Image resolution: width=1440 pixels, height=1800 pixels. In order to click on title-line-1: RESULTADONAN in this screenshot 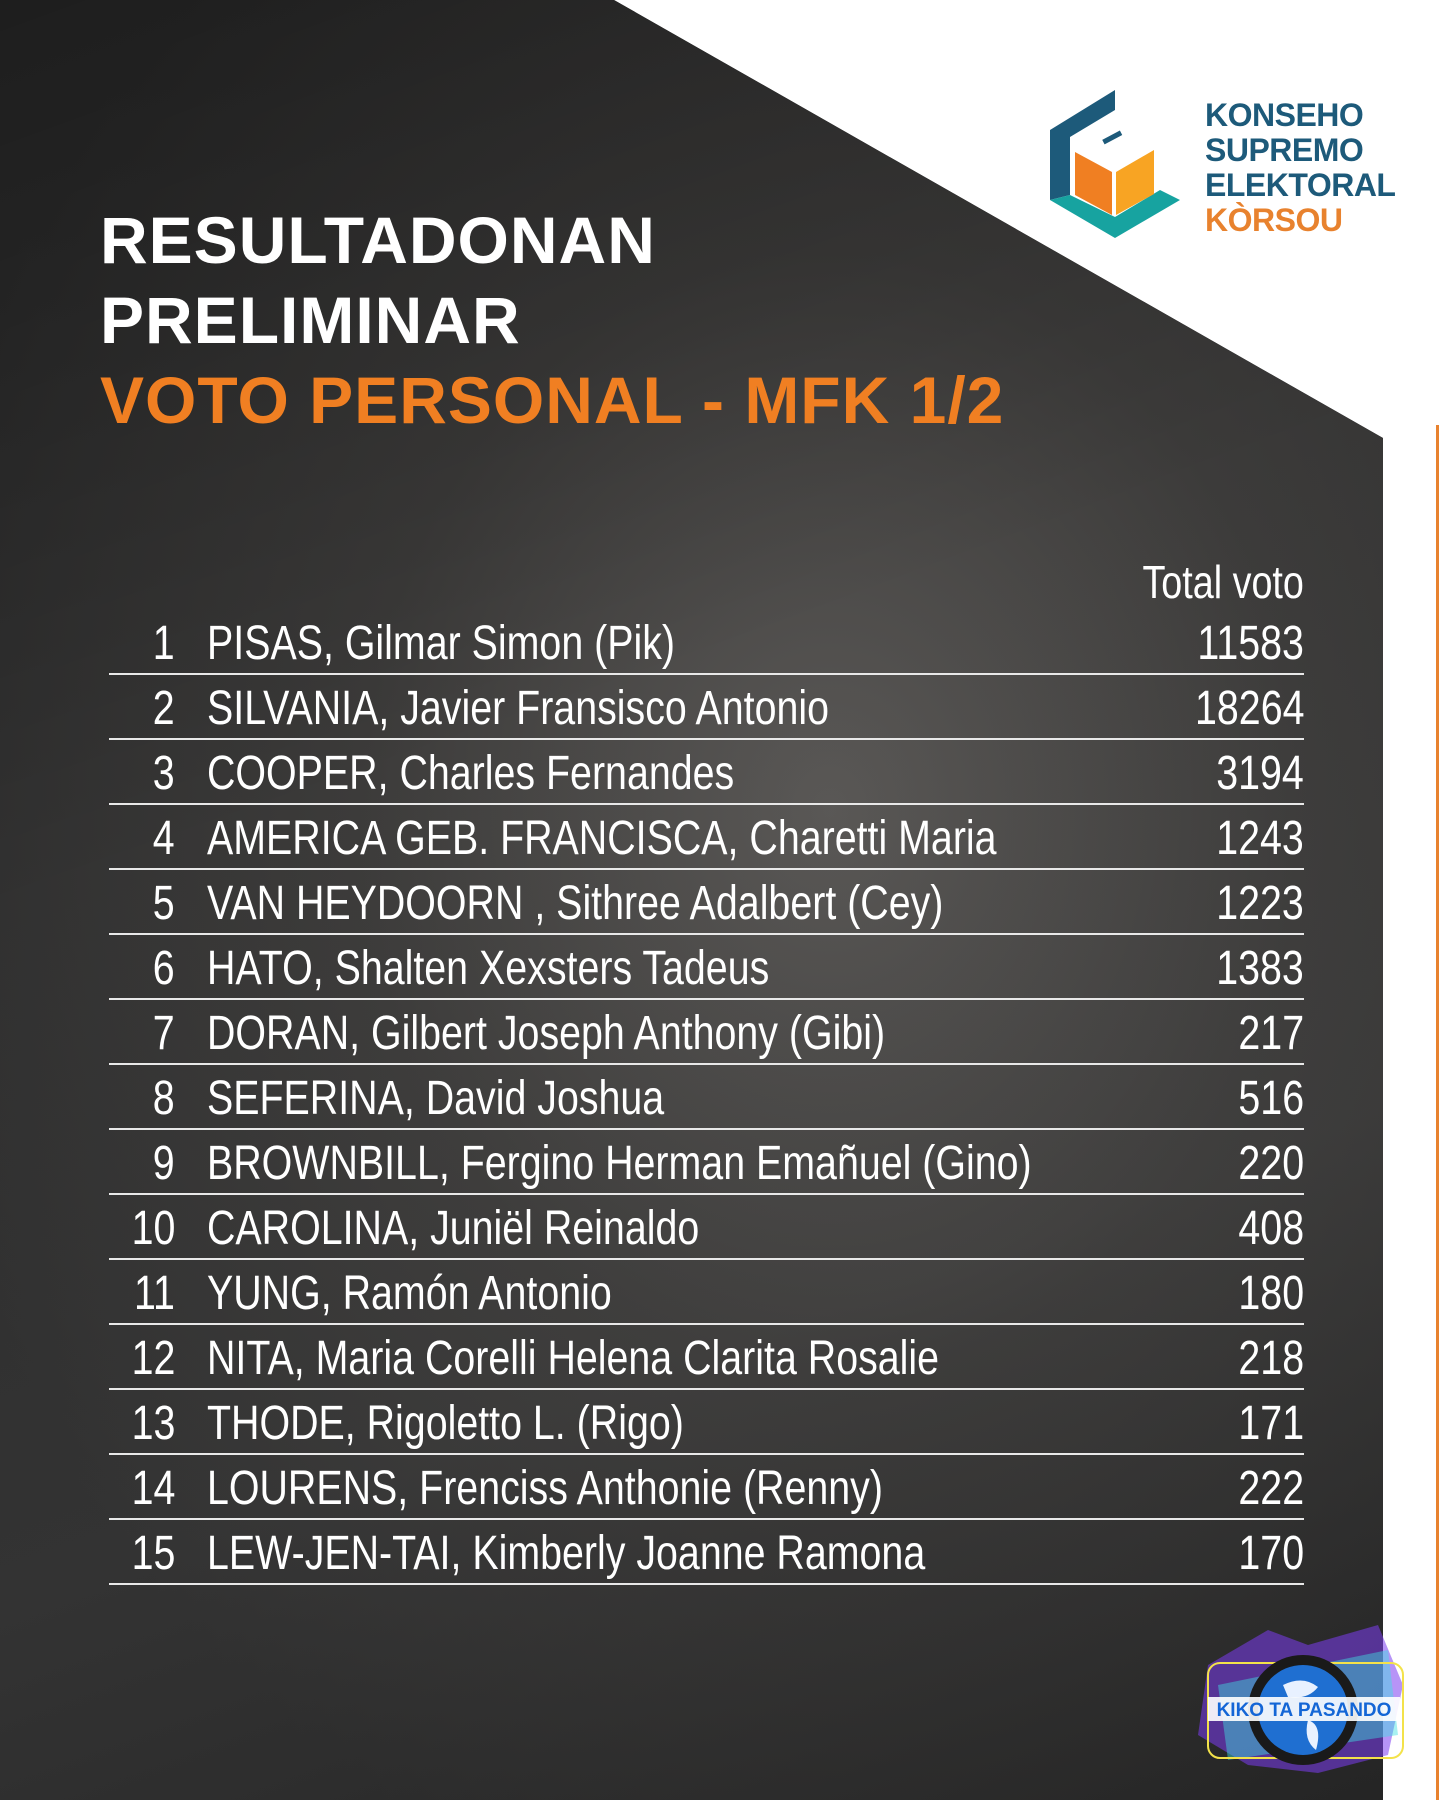, I will do `click(378, 240)`.